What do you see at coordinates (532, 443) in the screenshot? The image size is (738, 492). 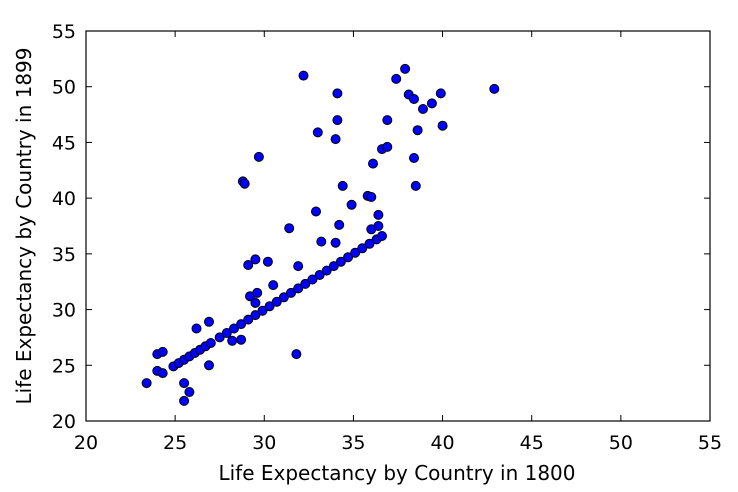 I see `x-tick-label: 45` at bounding box center [532, 443].